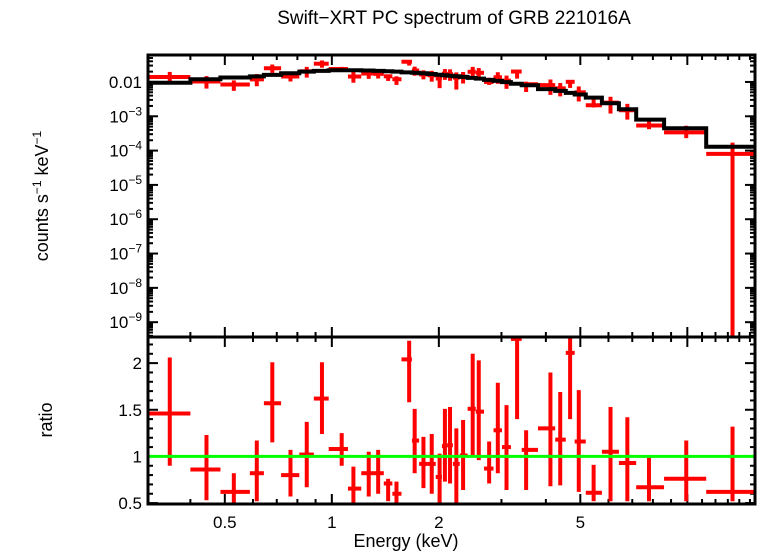 This screenshot has width=758, height=556. What do you see at coordinates (125, 287) in the screenshot?
I see `y-tick-label-top: 10⁻⁸` at bounding box center [125, 287].